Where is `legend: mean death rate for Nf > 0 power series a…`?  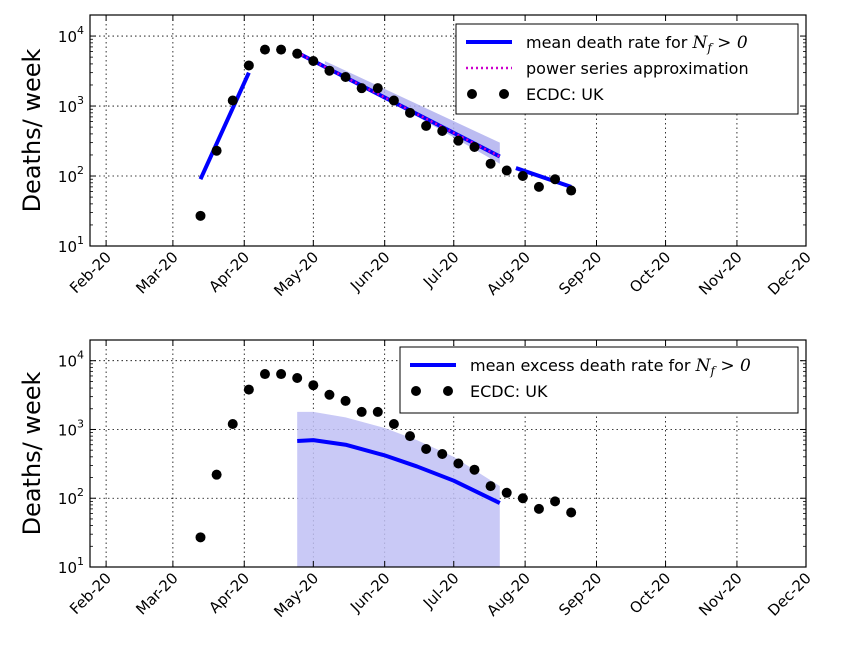 legend: mean death rate for Nf > 0 power series a… is located at coordinates (627, 69).